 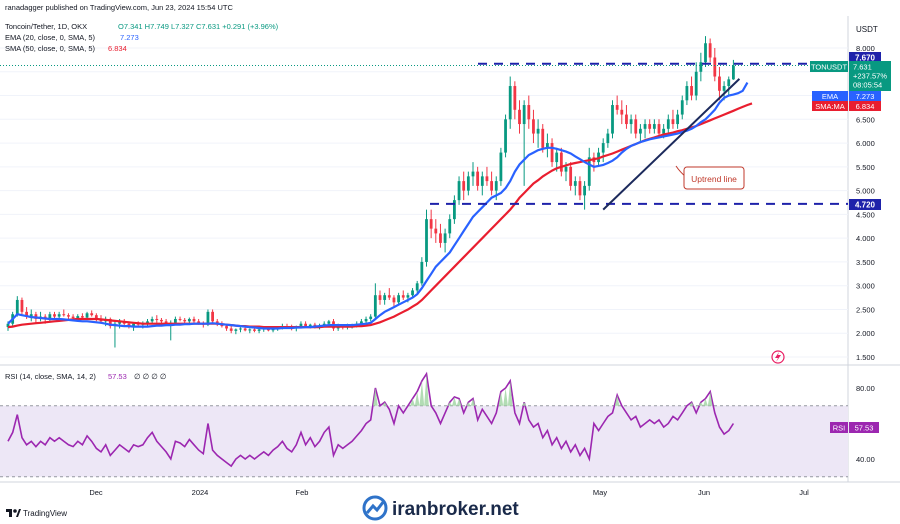 What do you see at coordinates (449, 492) in the screenshot?
I see `time-axis: Dec 2024 Feb May Jun Jul` at bounding box center [449, 492].